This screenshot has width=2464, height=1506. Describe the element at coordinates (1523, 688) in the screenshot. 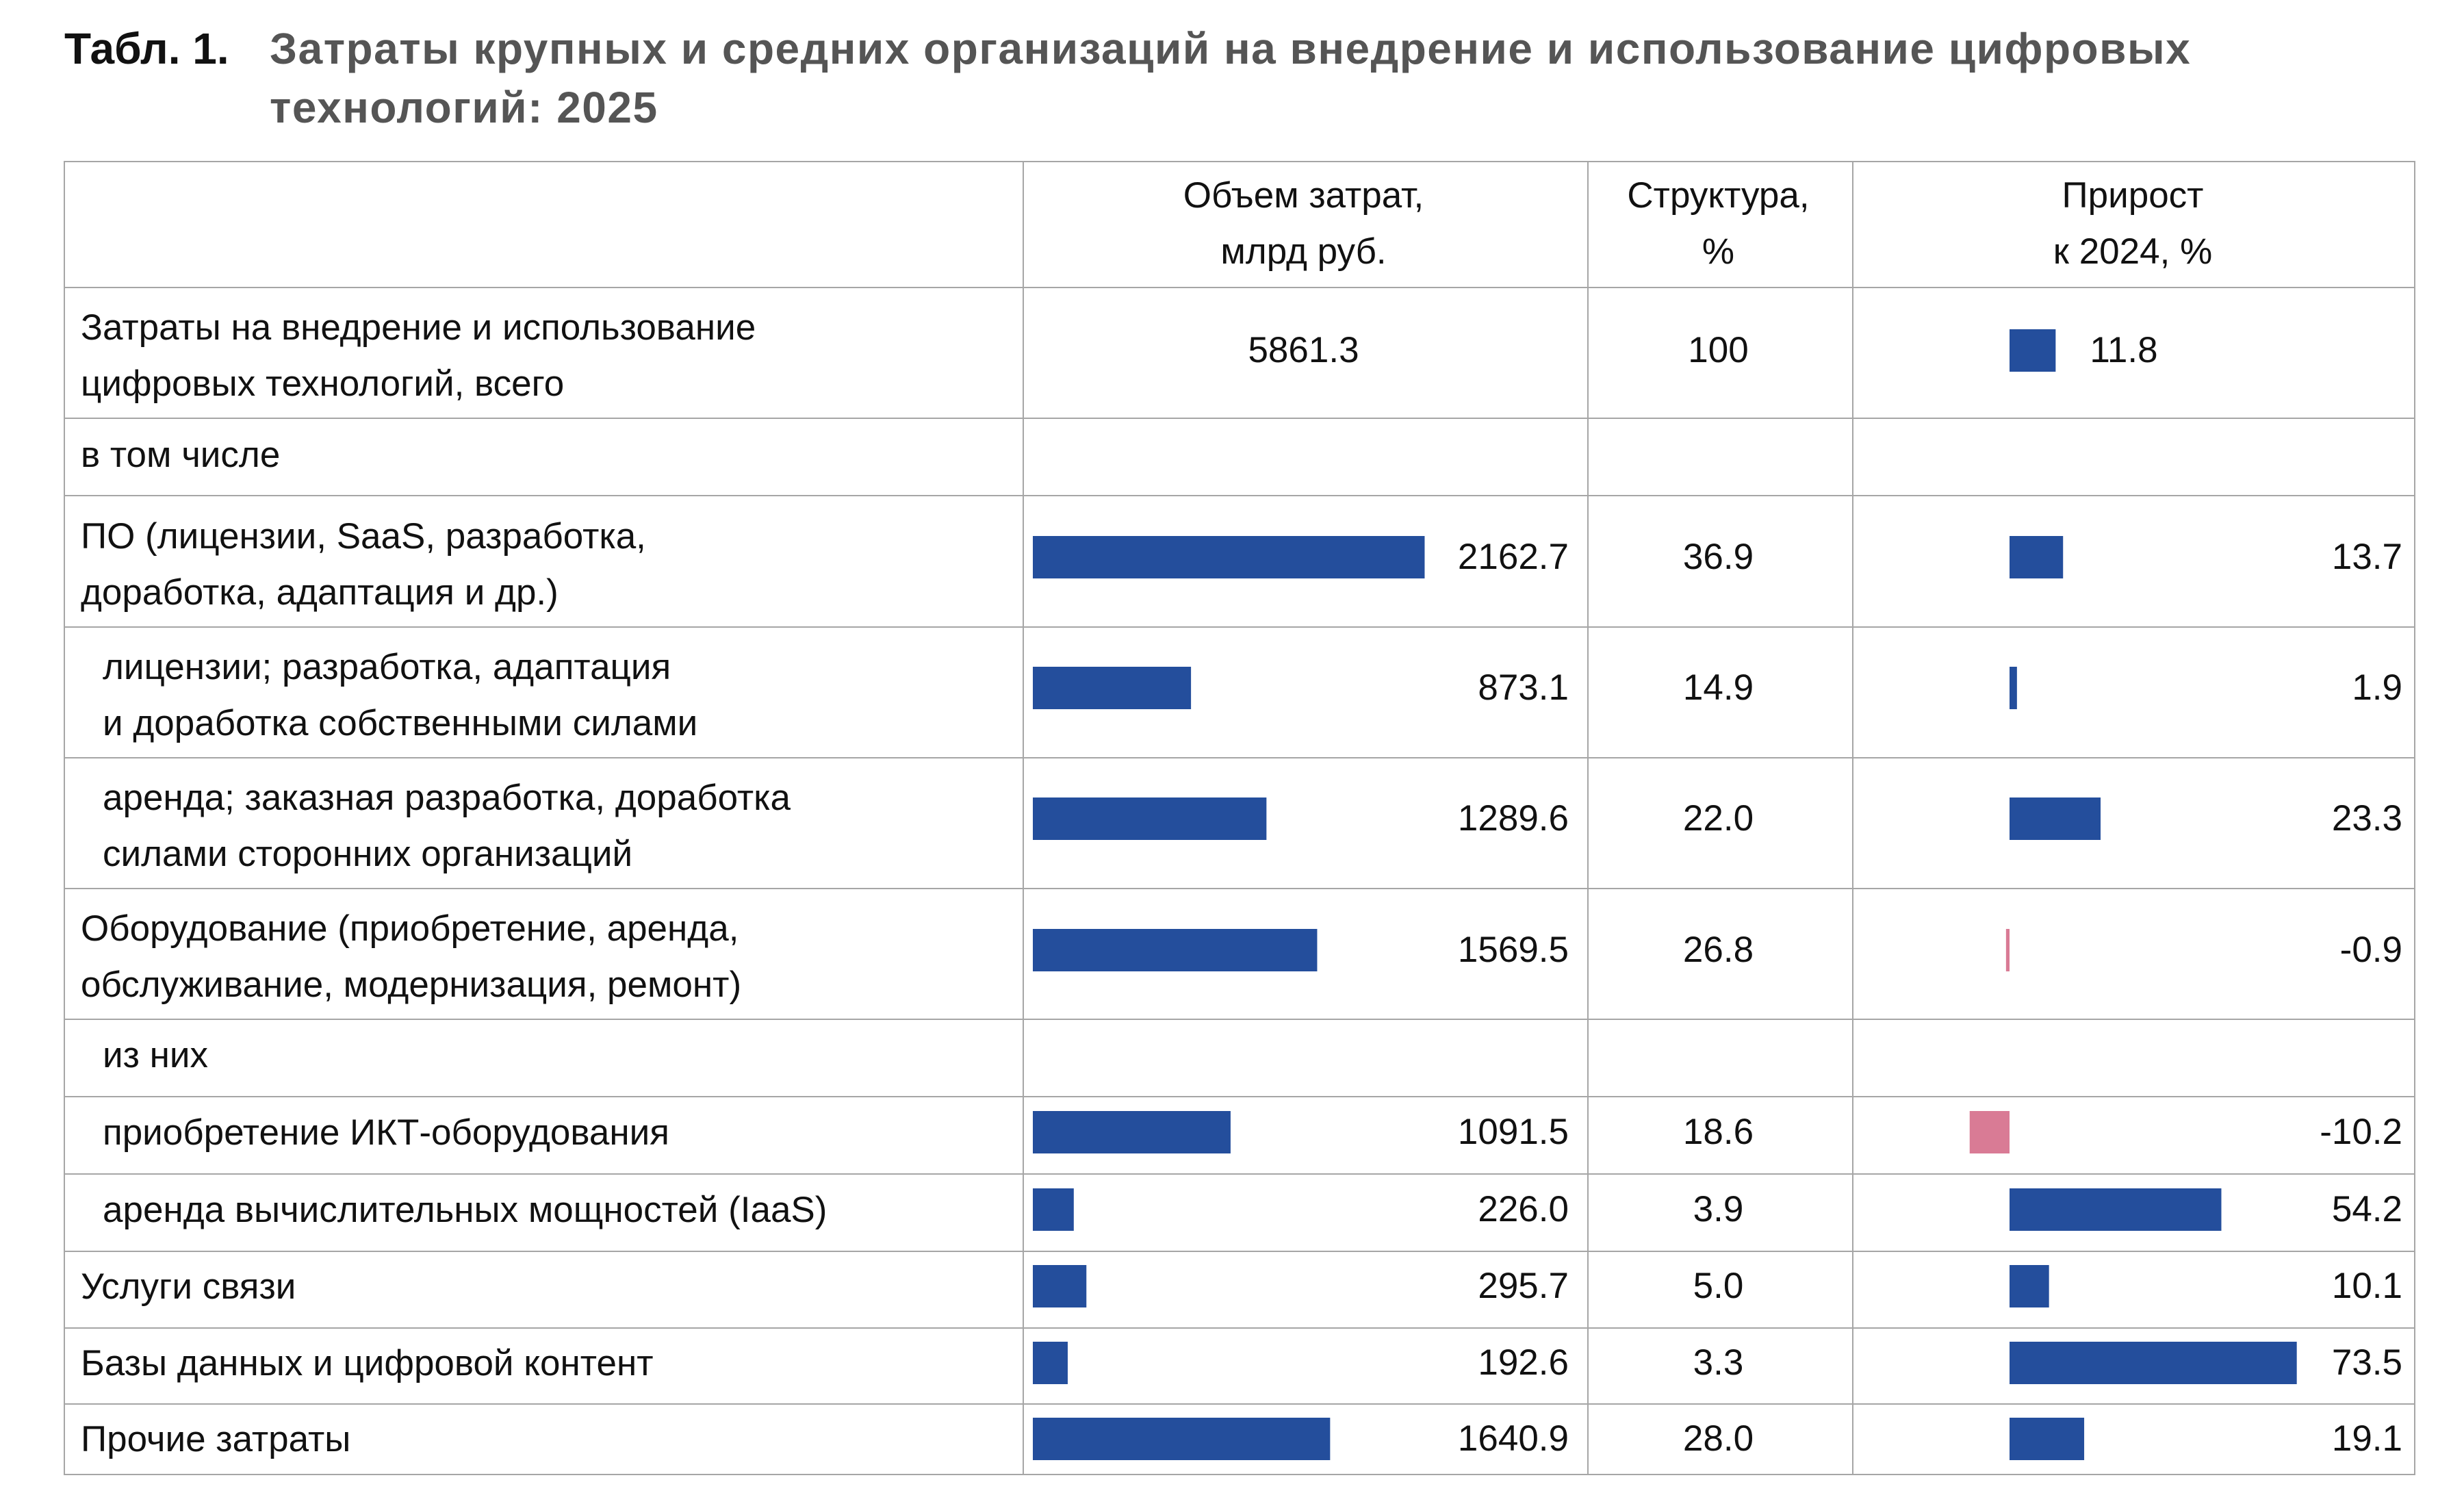

I see `volume-value: 873.1` at that location.